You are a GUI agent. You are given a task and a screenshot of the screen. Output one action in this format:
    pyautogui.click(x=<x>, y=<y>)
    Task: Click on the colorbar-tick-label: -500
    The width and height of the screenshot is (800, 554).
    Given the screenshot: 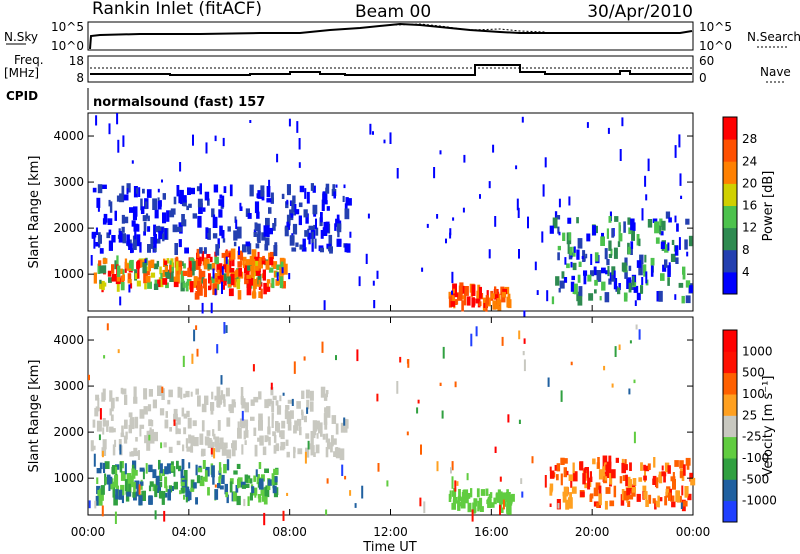 What is the action you would take?
    pyautogui.click(x=755, y=479)
    